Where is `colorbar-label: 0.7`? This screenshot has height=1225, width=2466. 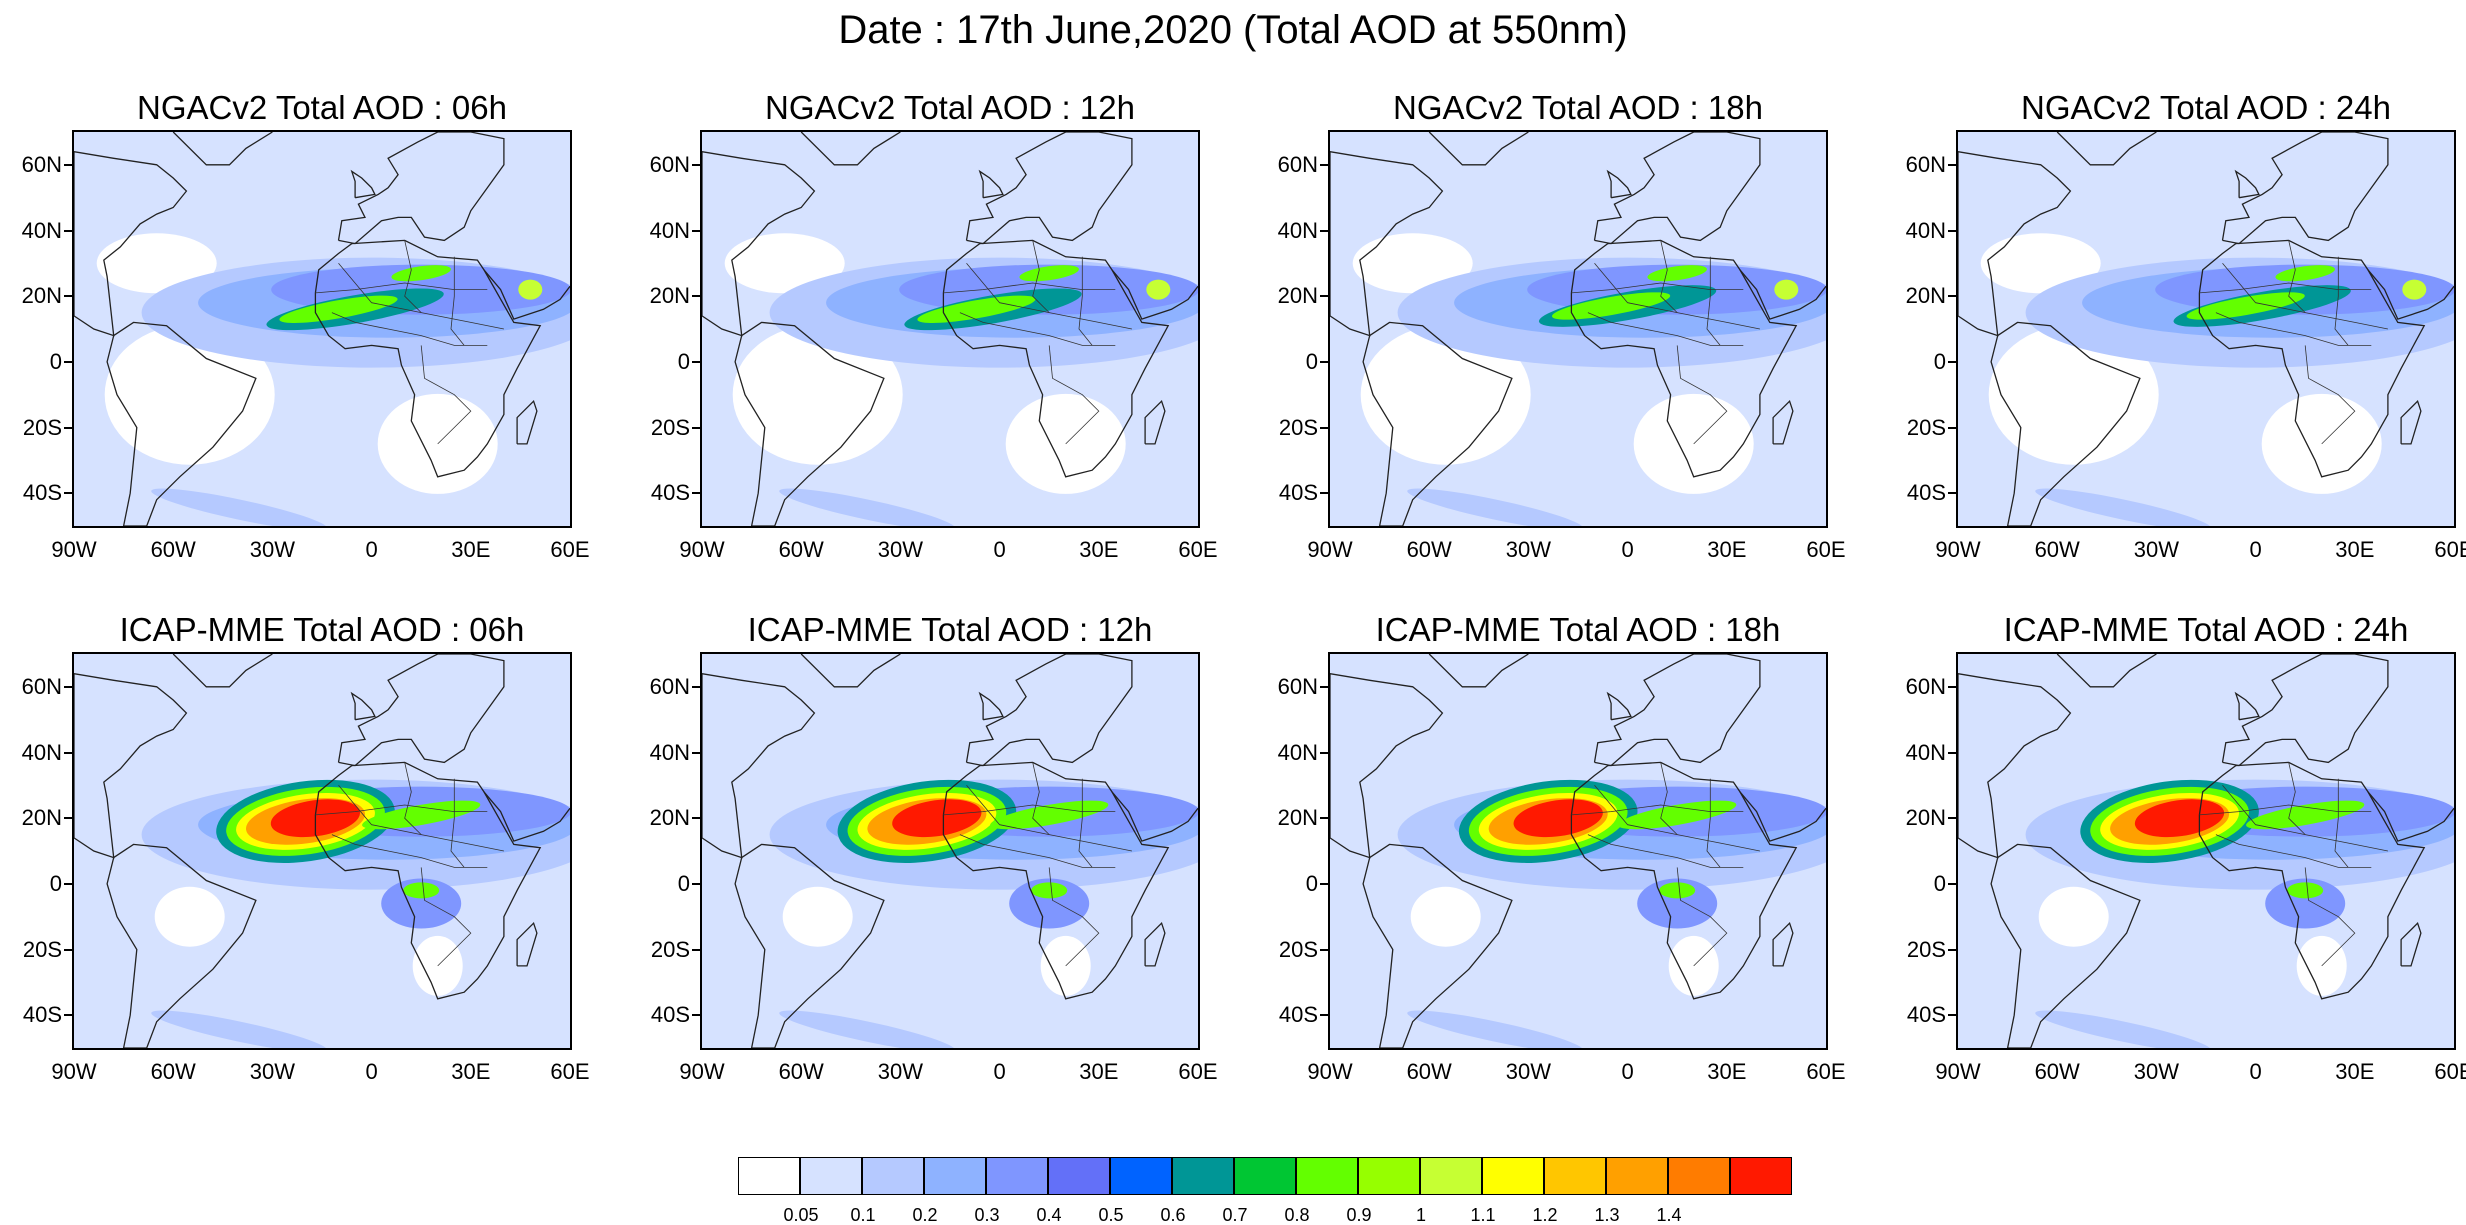 colorbar-label: 0.7 is located at coordinates (1235, 1215).